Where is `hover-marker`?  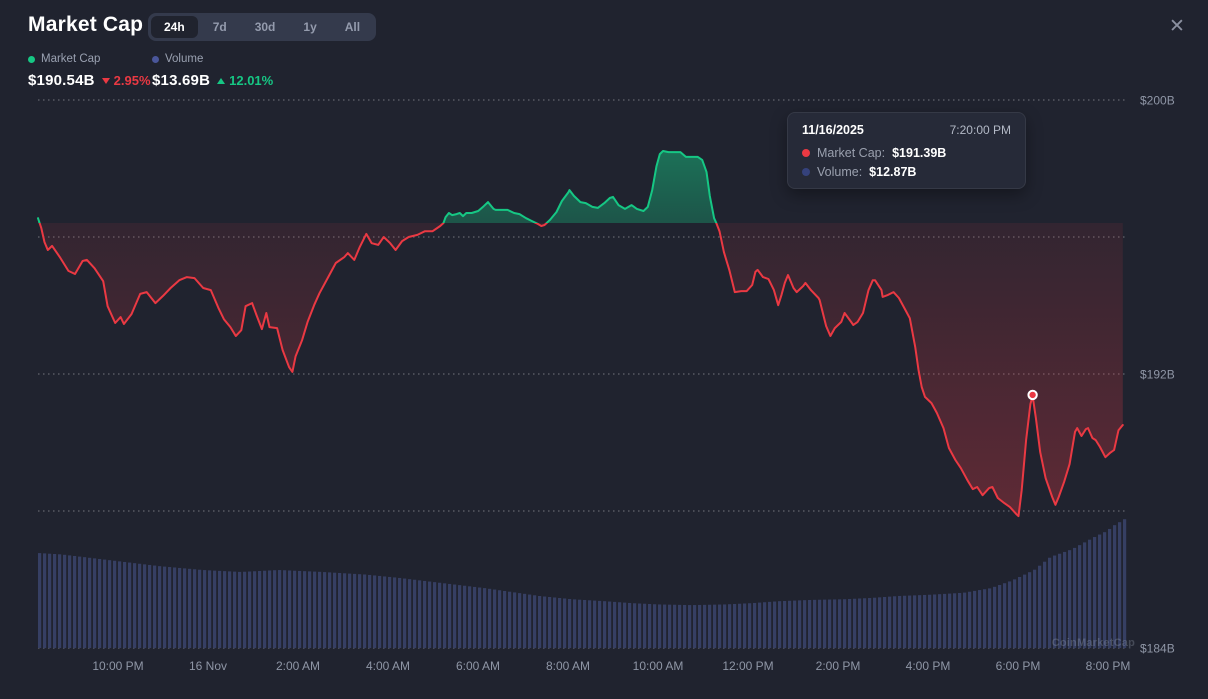 hover-marker is located at coordinates (1032, 395).